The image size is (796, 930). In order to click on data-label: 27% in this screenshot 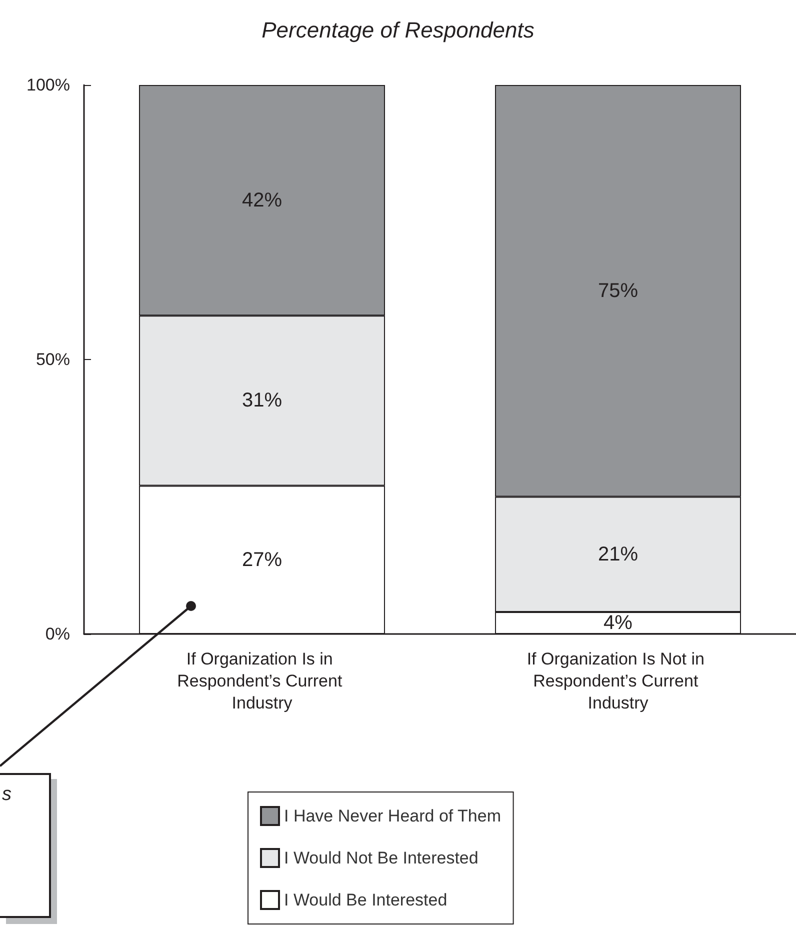, I will do `click(262, 559)`.